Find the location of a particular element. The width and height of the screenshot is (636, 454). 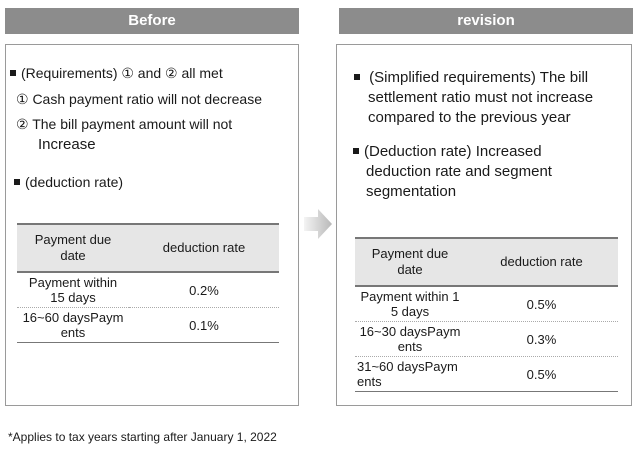

simplified-line3: compared to the previous year is located at coordinates (469, 117).